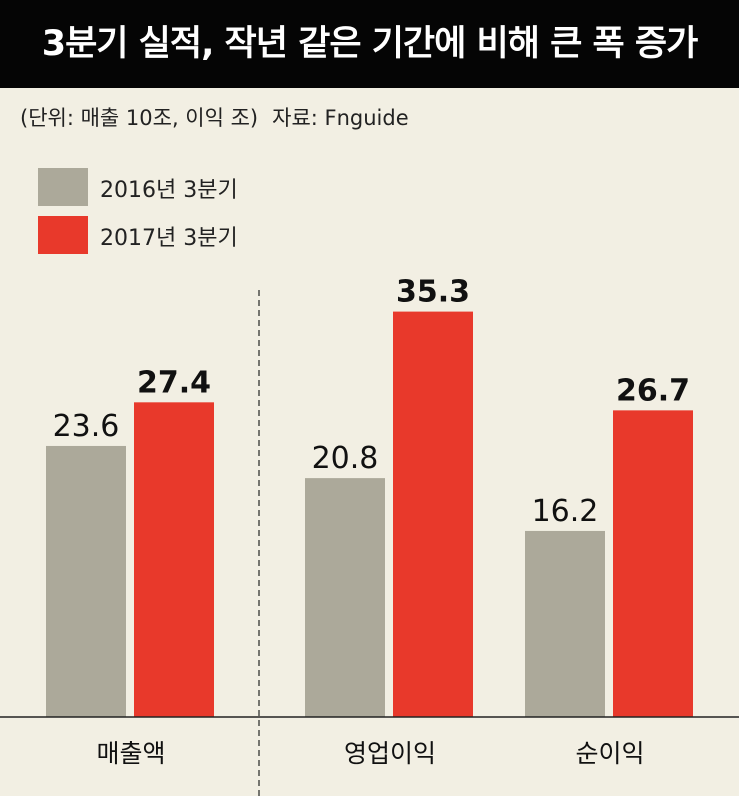 This screenshot has width=739, height=796. I want to click on value-label-1-1: 23.6, so click(86, 426).